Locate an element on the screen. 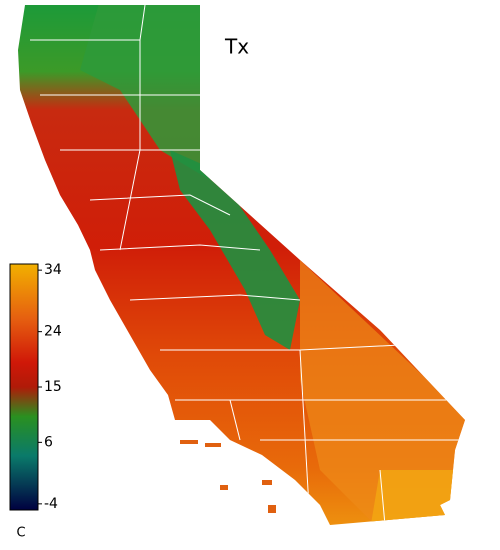  islands is located at coordinates (228, 476).